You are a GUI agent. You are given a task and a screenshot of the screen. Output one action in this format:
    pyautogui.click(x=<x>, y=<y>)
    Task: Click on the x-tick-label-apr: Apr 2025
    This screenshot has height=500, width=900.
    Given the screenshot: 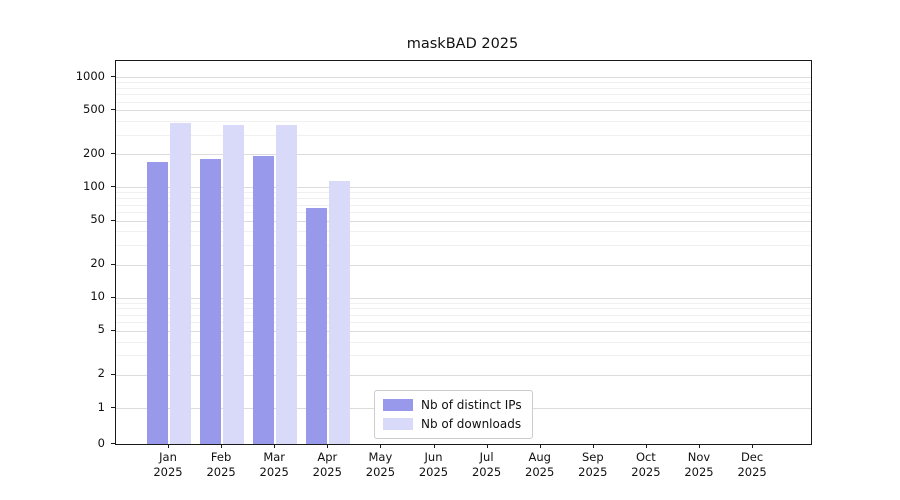 What is the action you would take?
    pyautogui.click(x=327, y=464)
    